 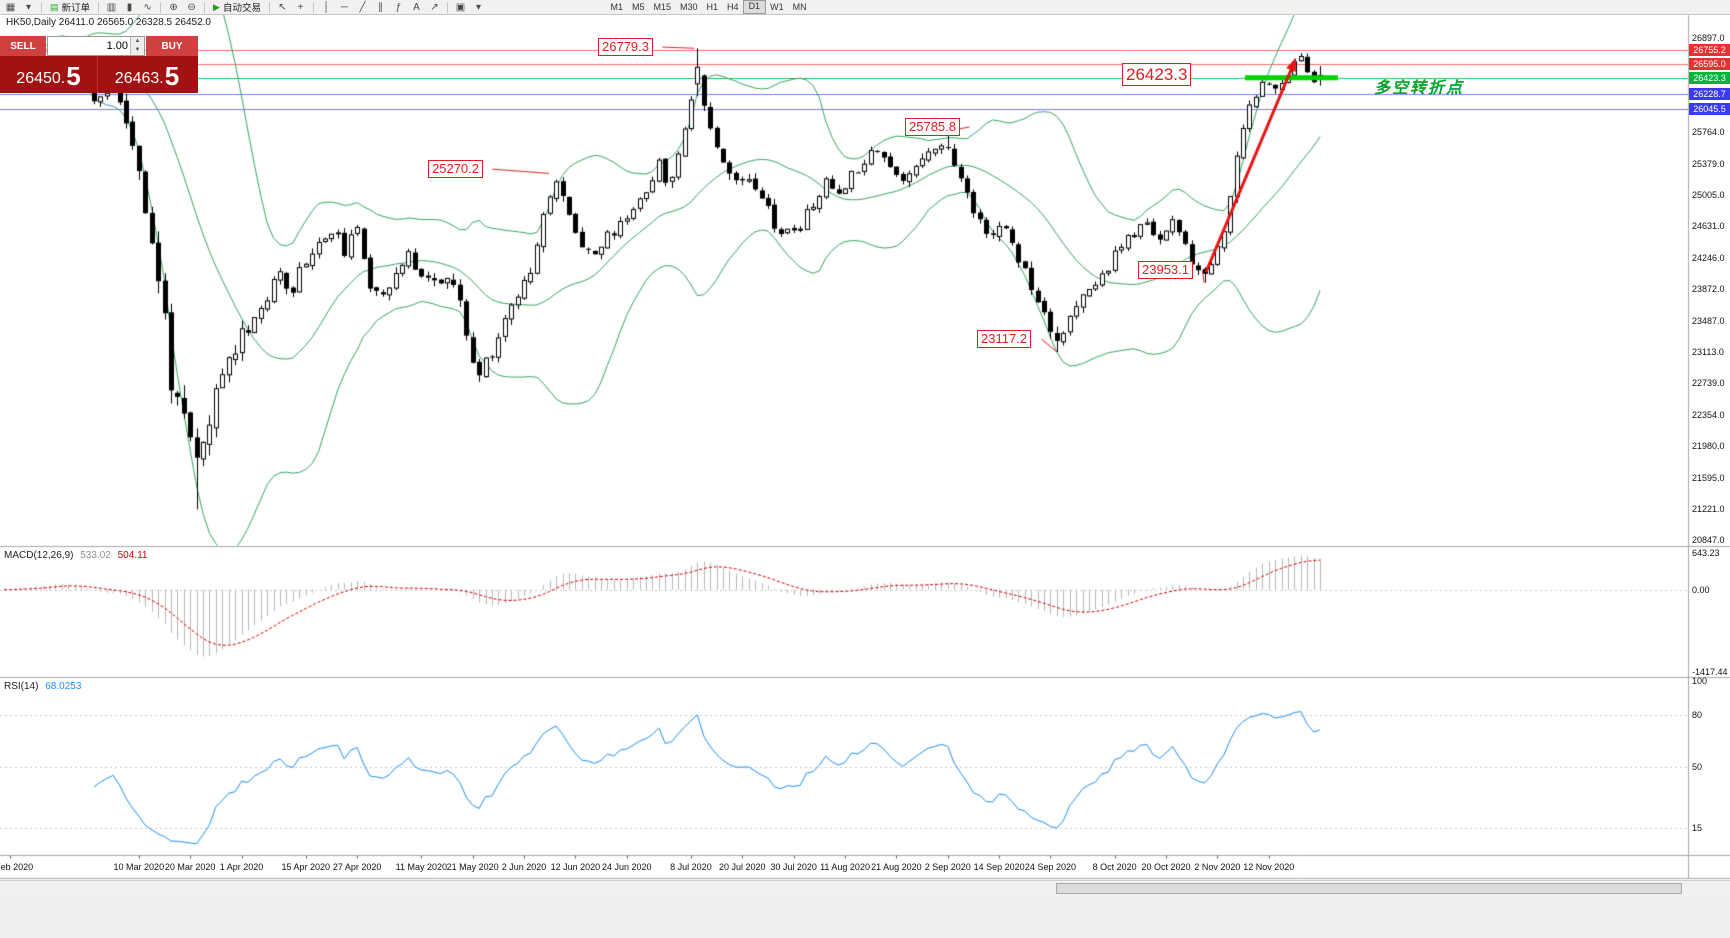 What do you see at coordinates (691, 866) in the screenshot?
I see `date-axis-label: 8 Jul 2020` at bounding box center [691, 866].